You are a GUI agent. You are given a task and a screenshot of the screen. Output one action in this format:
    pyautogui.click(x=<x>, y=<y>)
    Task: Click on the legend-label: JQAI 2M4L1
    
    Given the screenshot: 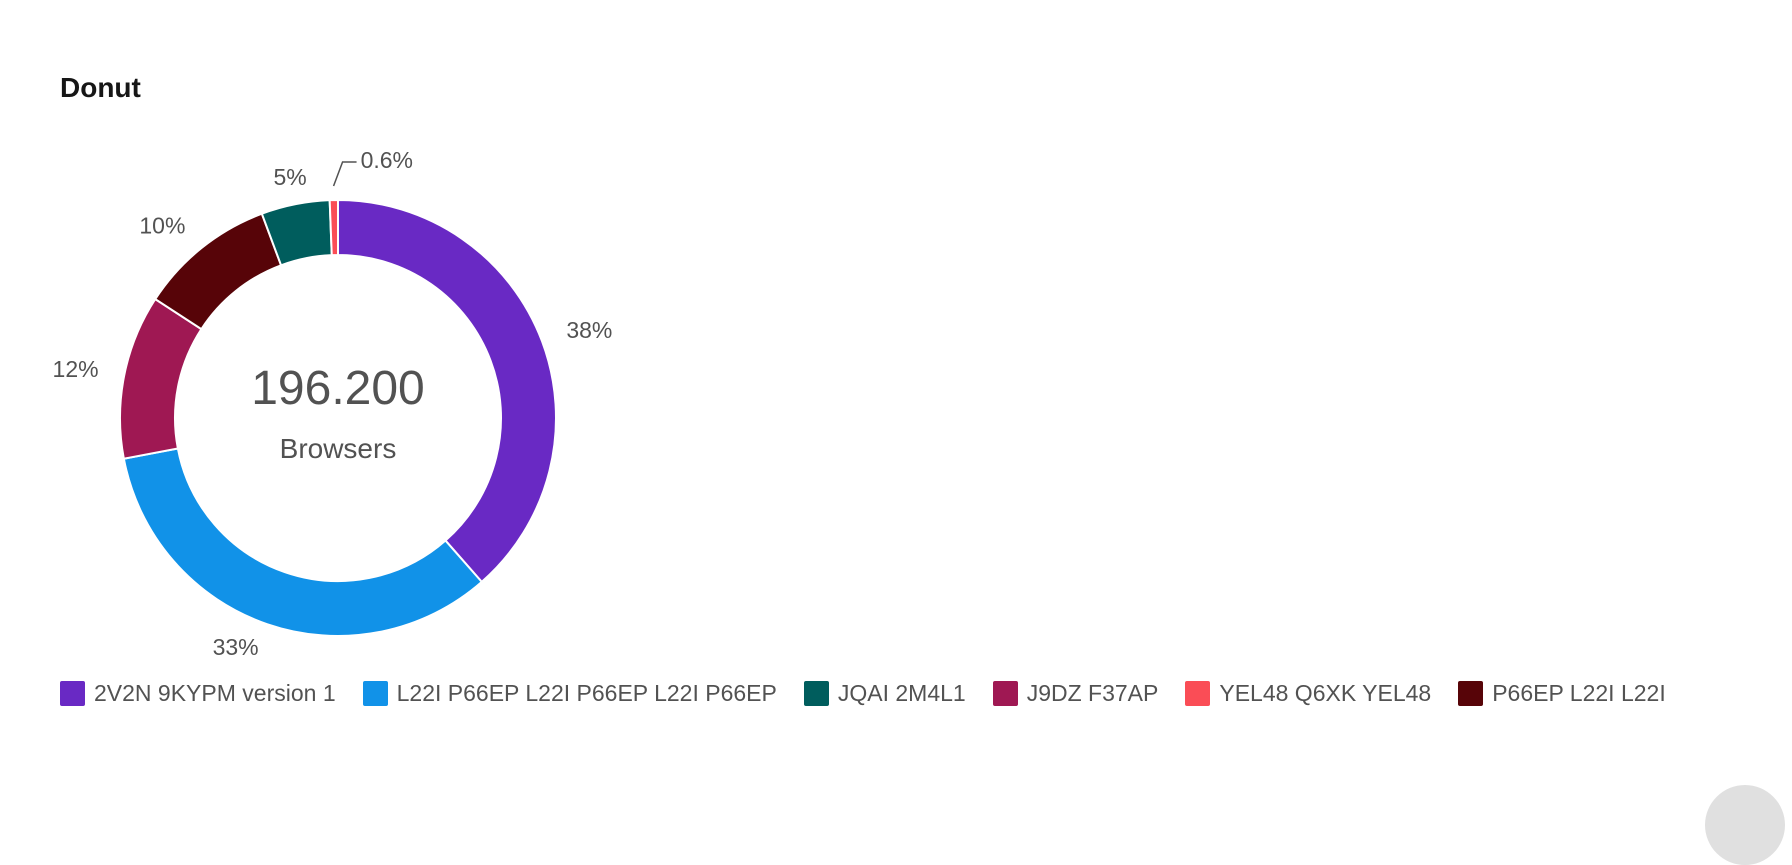 What is the action you would take?
    pyautogui.click(x=901, y=693)
    